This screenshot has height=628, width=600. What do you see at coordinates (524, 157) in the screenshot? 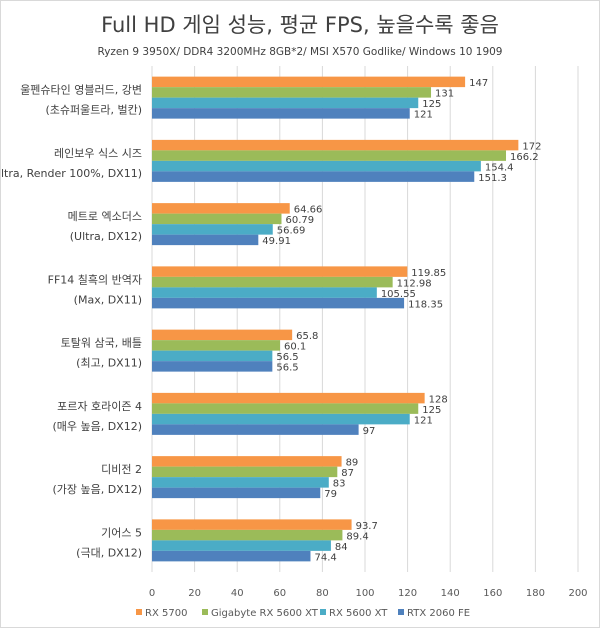
I see `data-label: 166.2` at bounding box center [524, 157].